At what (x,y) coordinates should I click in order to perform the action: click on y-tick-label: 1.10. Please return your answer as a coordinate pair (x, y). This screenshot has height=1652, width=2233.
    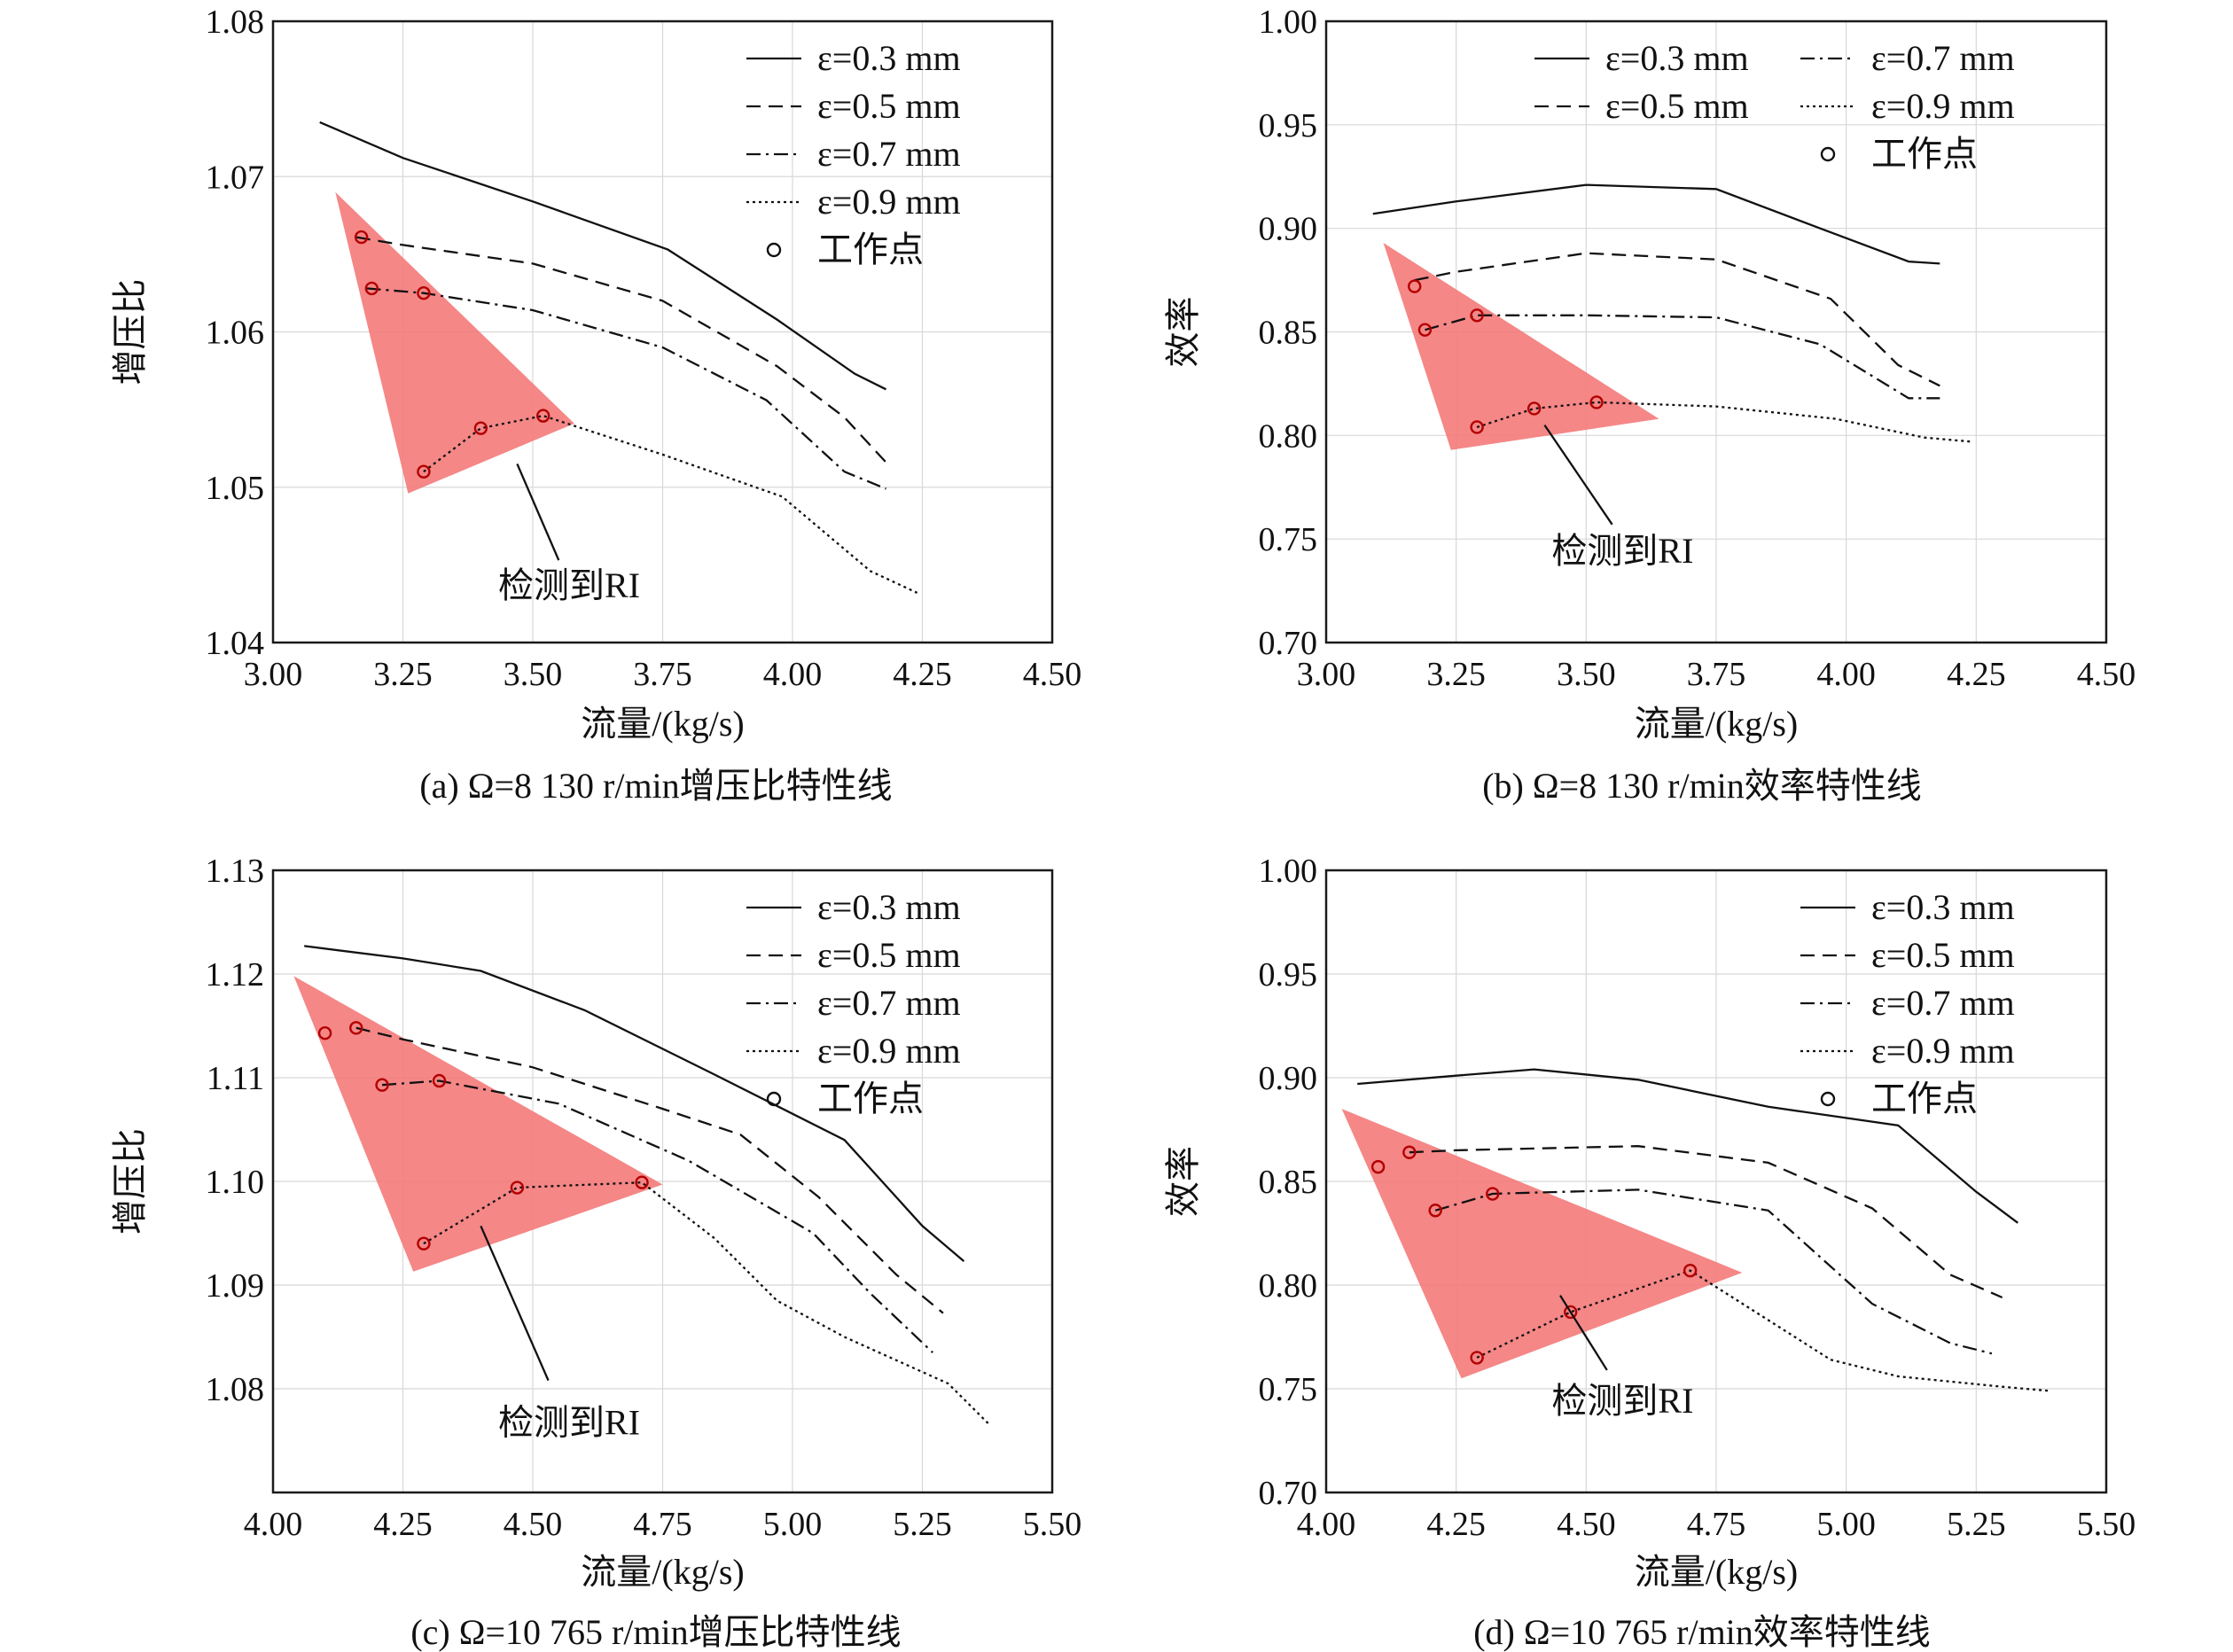
    Looking at the image, I should click on (235, 1182).